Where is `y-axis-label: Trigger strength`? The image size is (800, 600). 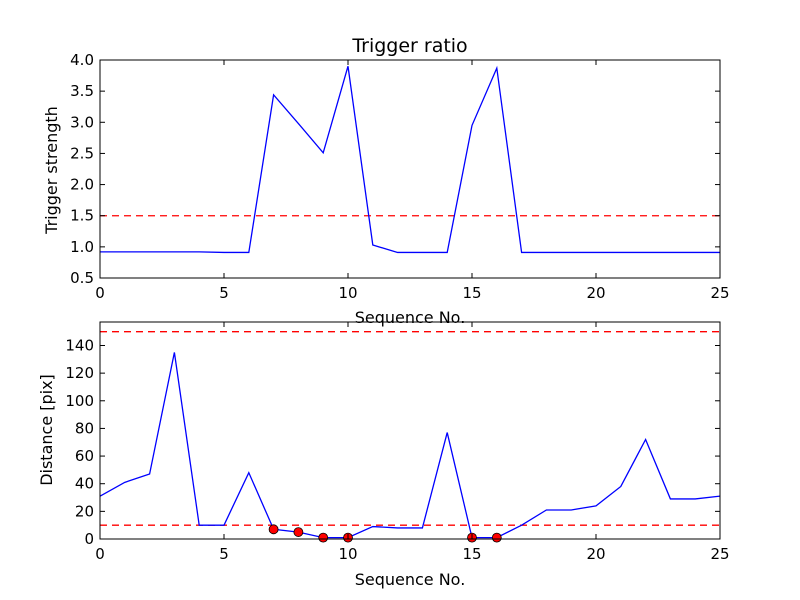 y-axis-label: Trigger strength is located at coordinates (51, 170).